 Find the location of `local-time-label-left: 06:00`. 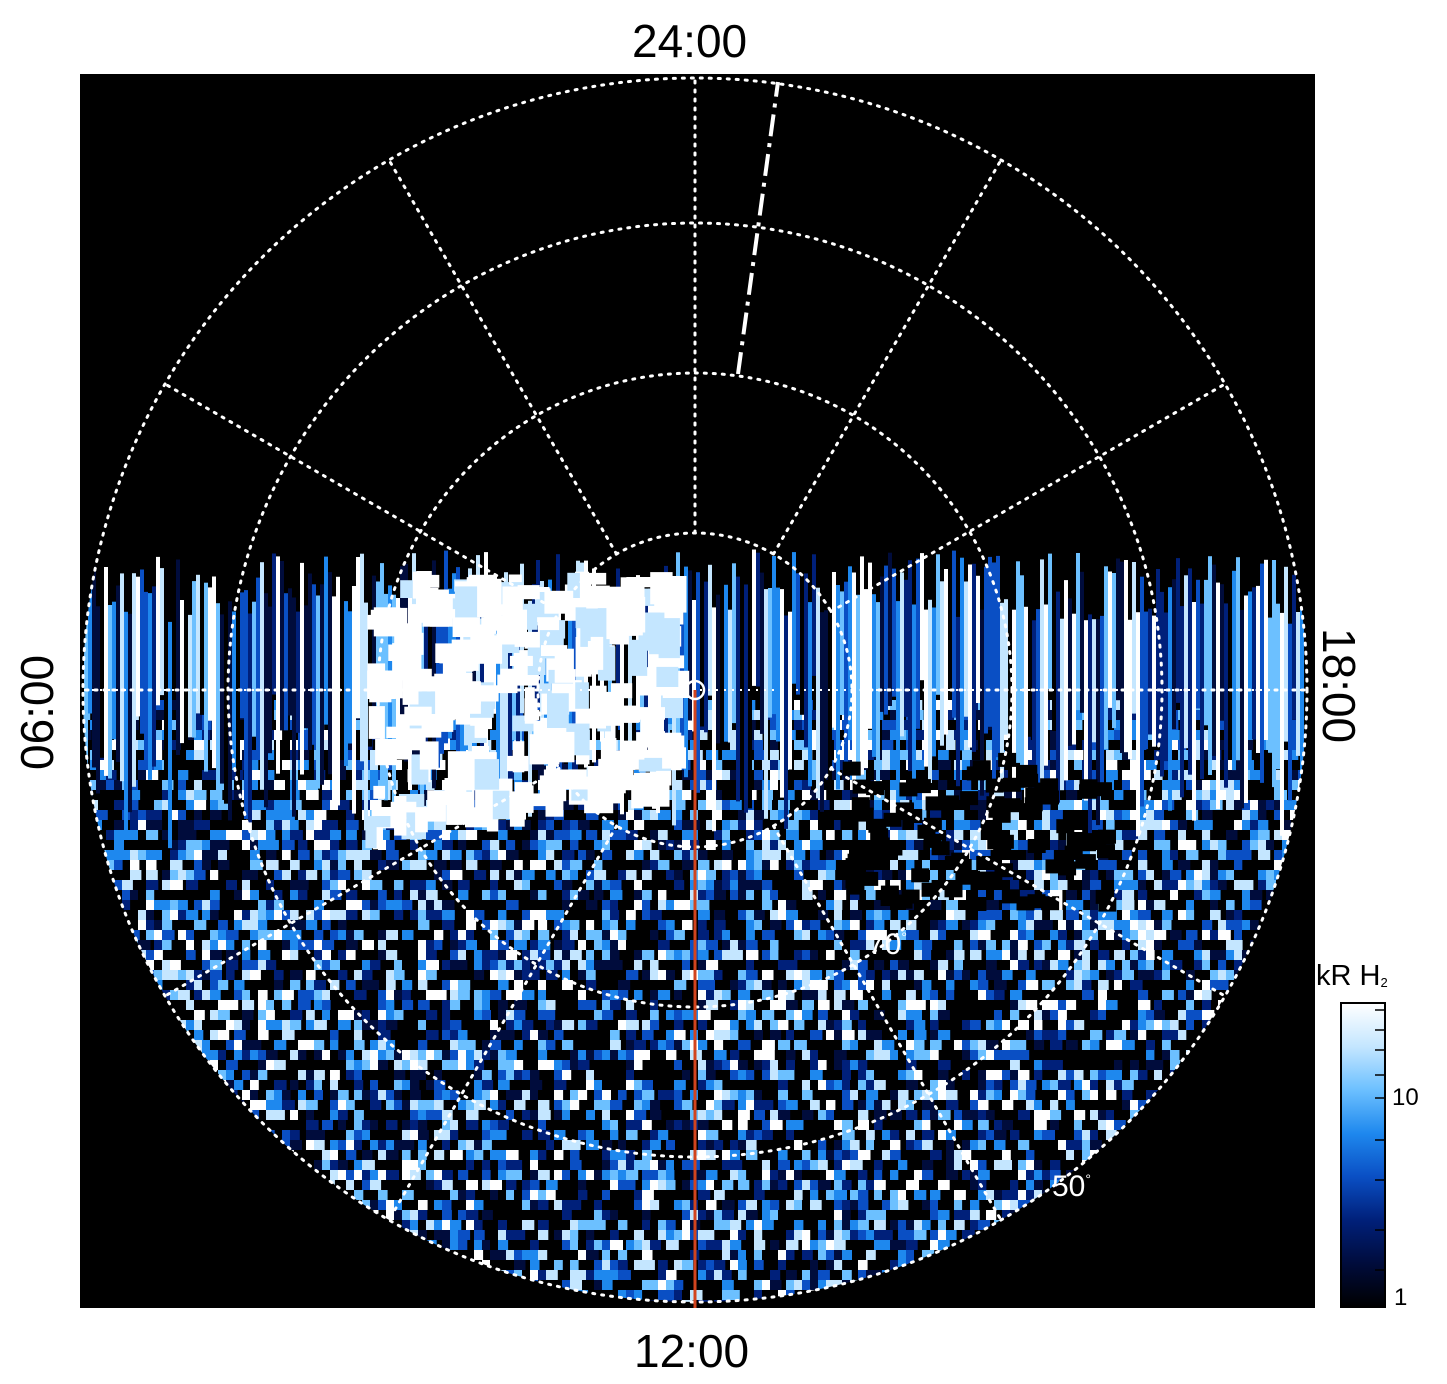

local-time-label-left: 06:00 is located at coordinates (37, 712).